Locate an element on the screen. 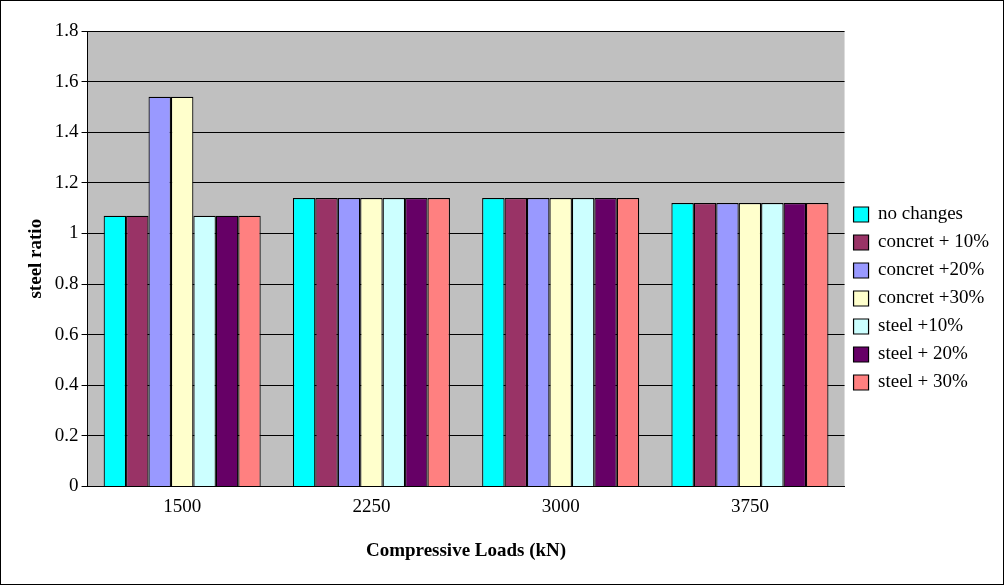 Image resolution: width=1004 pixels, height=585 pixels. y-tick-label: 1 is located at coordinates (74, 232).